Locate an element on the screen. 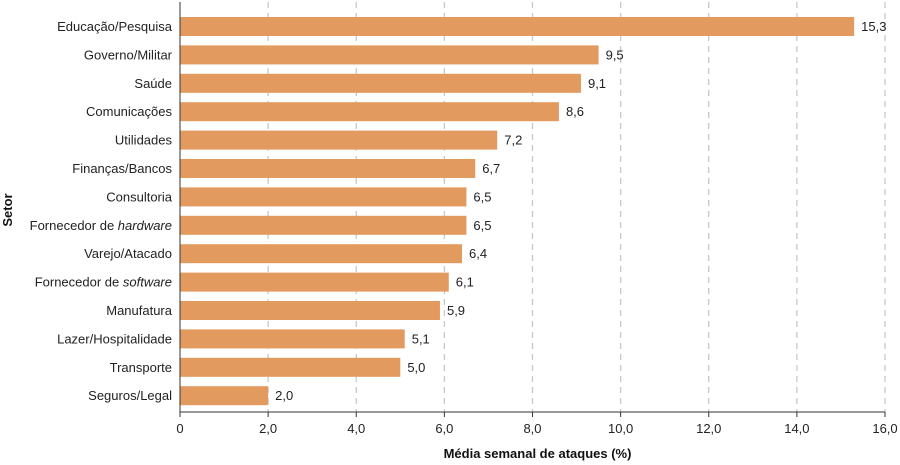 Image resolution: width=900 pixels, height=465 pixels. x-tick-label: 10,0 is located at coordinates (620, 428).